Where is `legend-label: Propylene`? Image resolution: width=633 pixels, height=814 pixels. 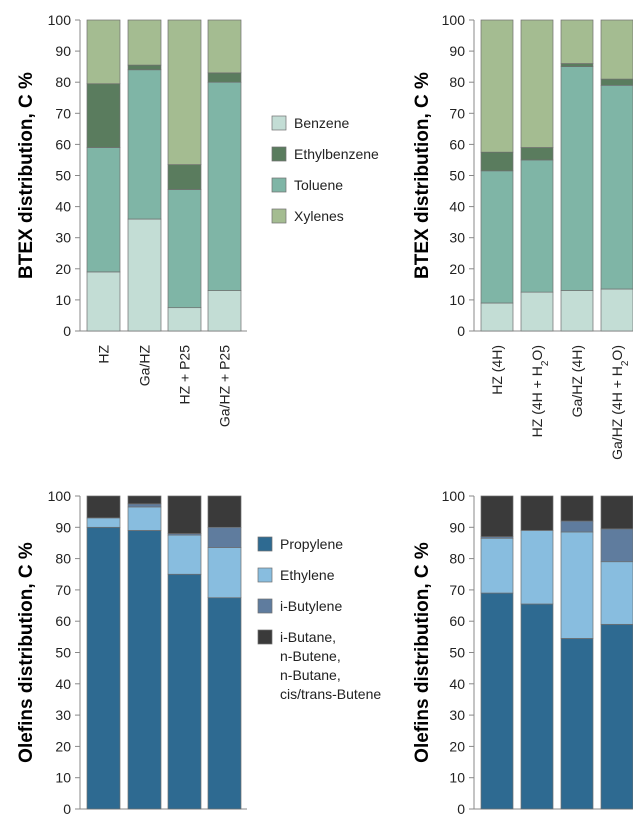 legend-label: Propylene is located at coordinates (311, 544).